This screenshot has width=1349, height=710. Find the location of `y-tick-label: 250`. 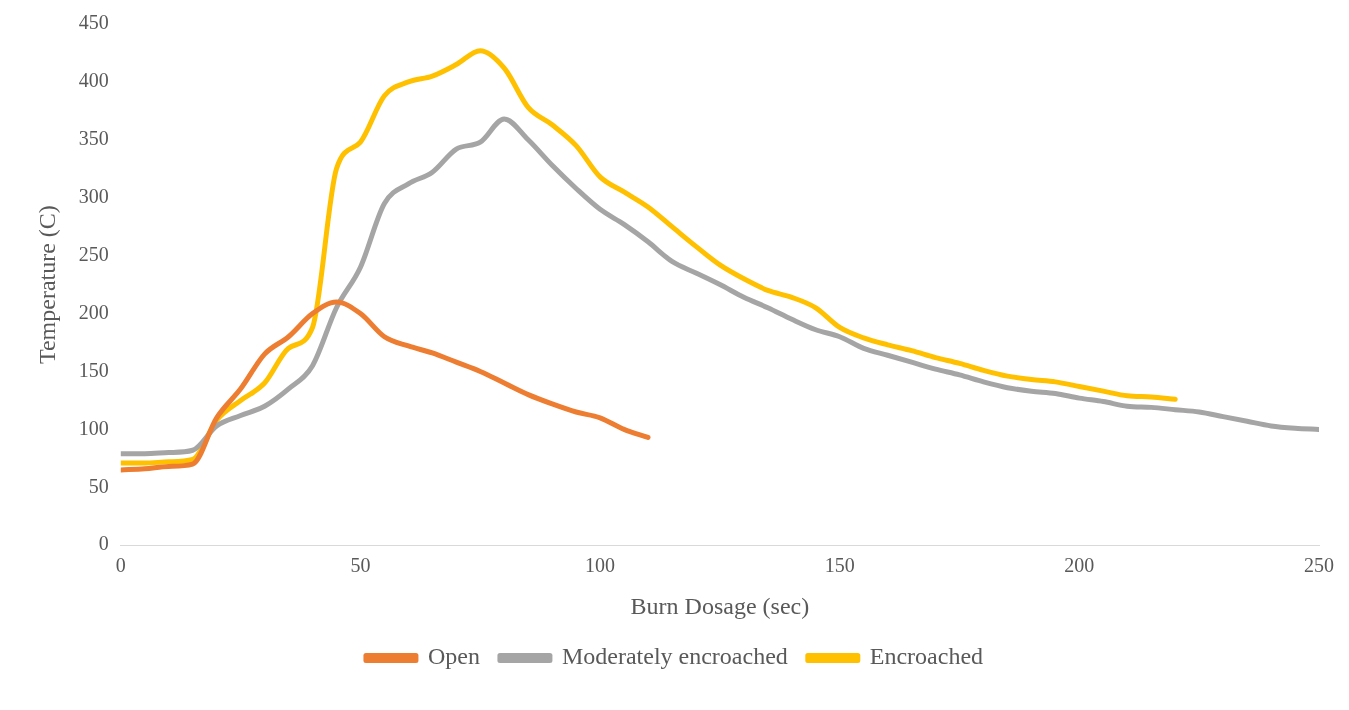

y-tick-label: 250 is located at coordinates (93, 253).